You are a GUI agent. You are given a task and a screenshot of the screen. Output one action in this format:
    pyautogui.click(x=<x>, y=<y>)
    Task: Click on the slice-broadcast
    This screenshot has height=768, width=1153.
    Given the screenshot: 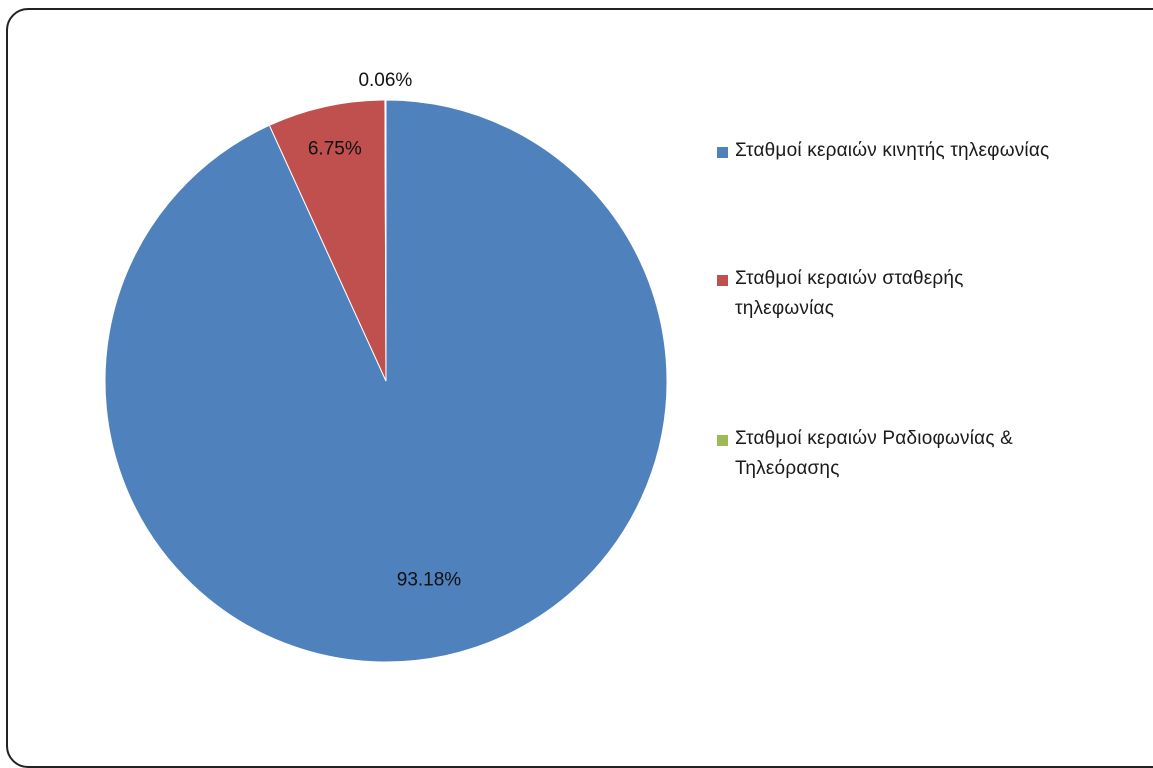 What is the action you would take?
    pyautogui.click(x=385, y=240)
    